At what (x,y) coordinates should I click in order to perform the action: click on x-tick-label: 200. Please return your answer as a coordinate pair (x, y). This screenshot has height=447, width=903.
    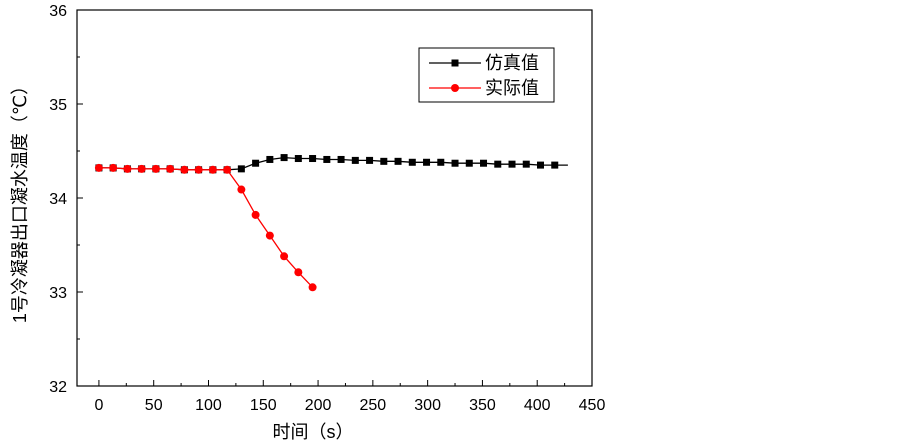
    Looking at the image, I should click on (318, 405).